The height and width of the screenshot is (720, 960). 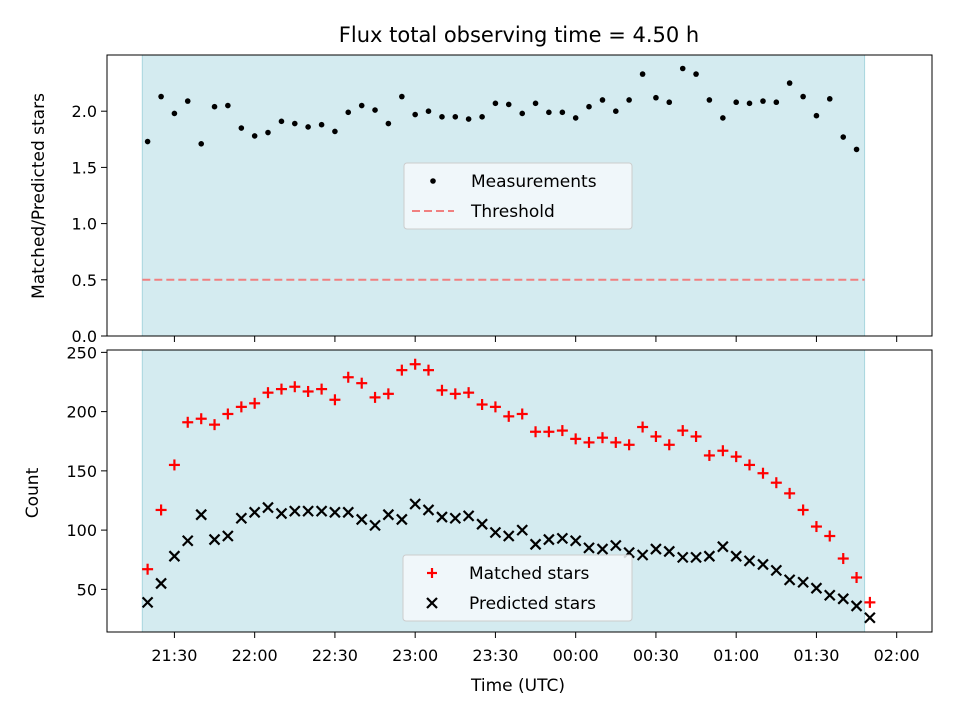 What do you see at coordinates (84, 280) in the screenshot?
I see `top-y-tick-label-1: 0.5` at bounding box center [84, 280].